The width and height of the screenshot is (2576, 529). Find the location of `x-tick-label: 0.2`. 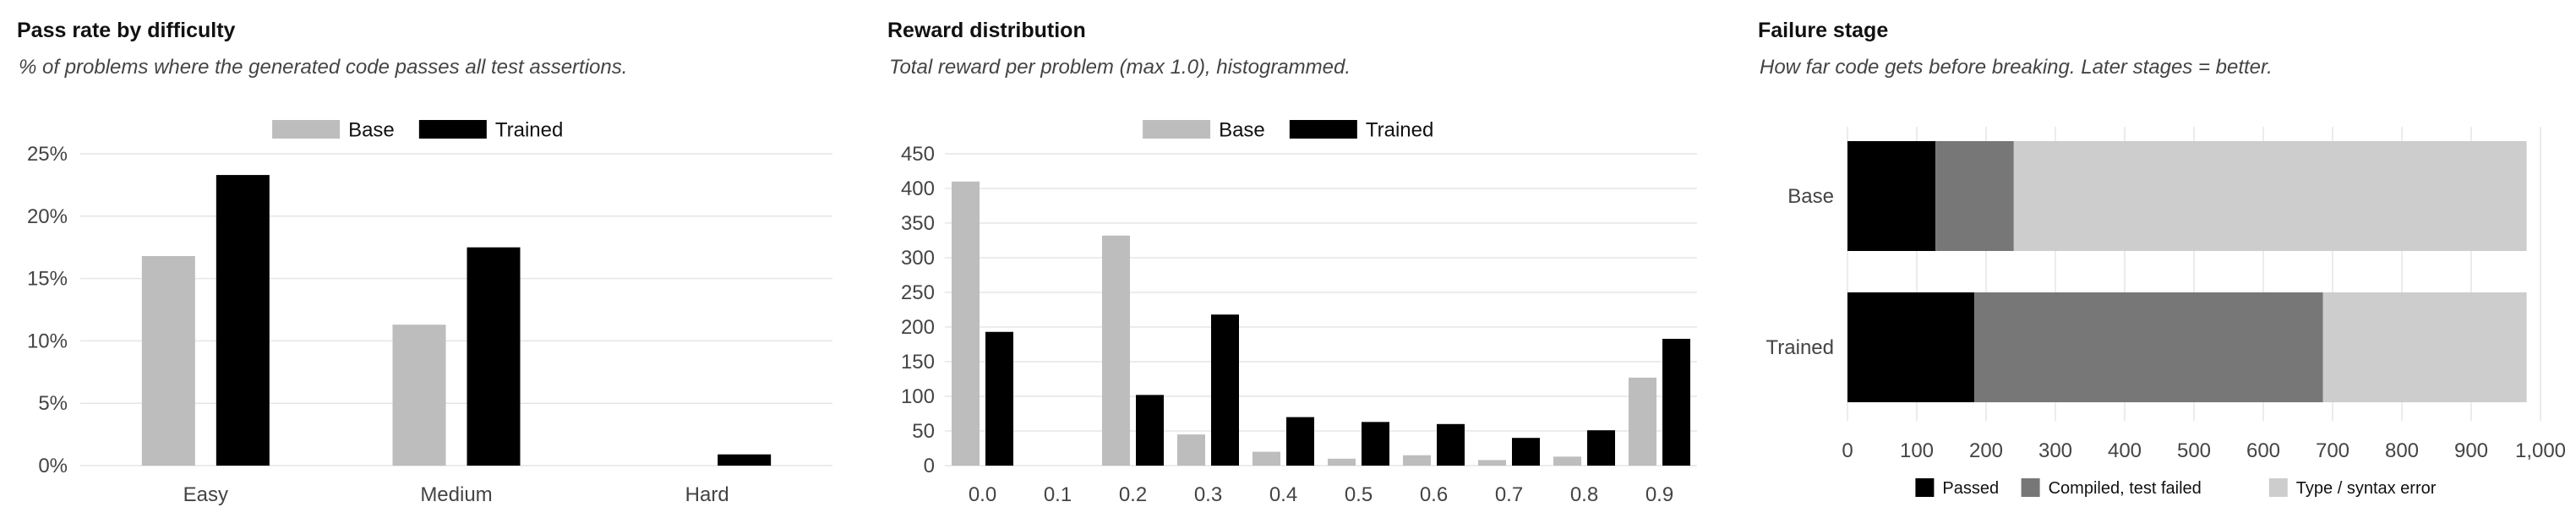

x-tick-label: 0.2 is located at coordinates (1133, 494).